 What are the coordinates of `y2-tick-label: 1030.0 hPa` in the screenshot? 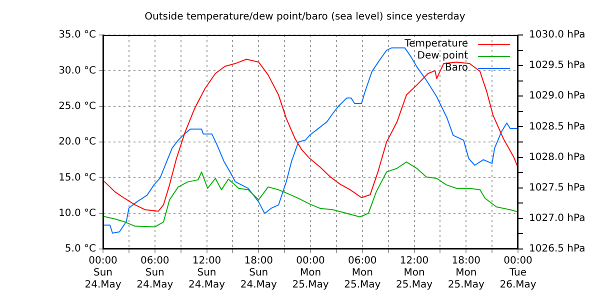 It's located at (557, 35).